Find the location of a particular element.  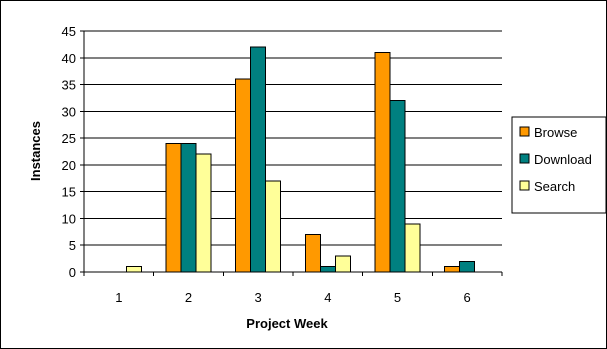

legend-label-browse: Browse is located at coordinates (555, 132).